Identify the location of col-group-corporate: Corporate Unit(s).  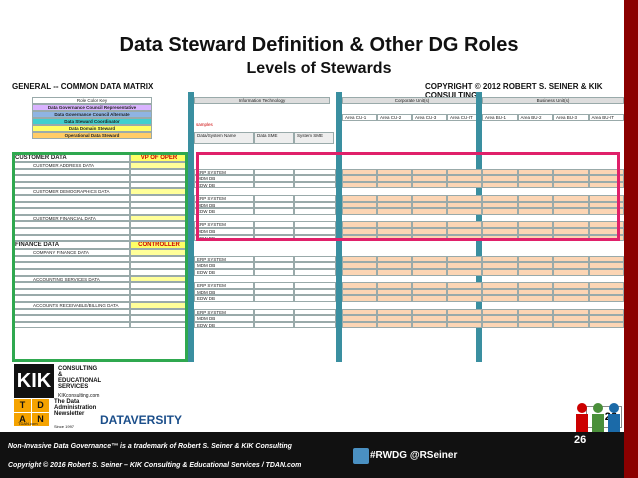
(412, 100).